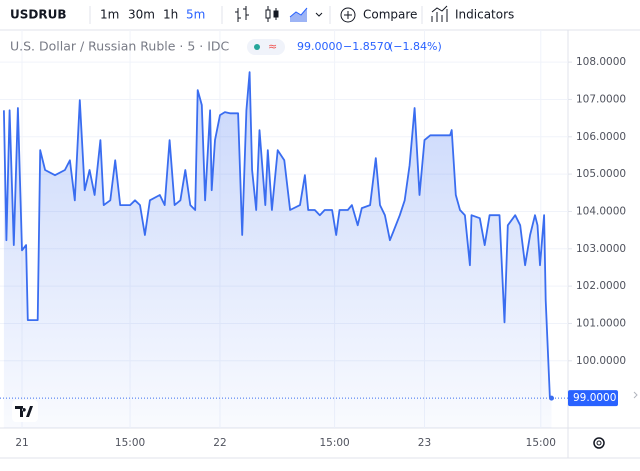 This screenshot has height=471, width=640. Describe the element at coordinates (257, 47) in the screenshot. I see `market-status-dot` at that location.